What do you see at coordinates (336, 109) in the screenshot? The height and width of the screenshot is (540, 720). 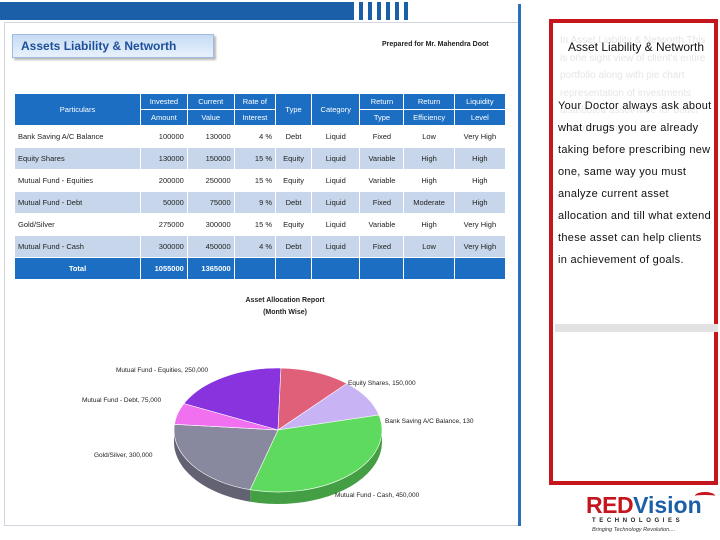 I see `col-category: Category` at bounding box center [336, 109].